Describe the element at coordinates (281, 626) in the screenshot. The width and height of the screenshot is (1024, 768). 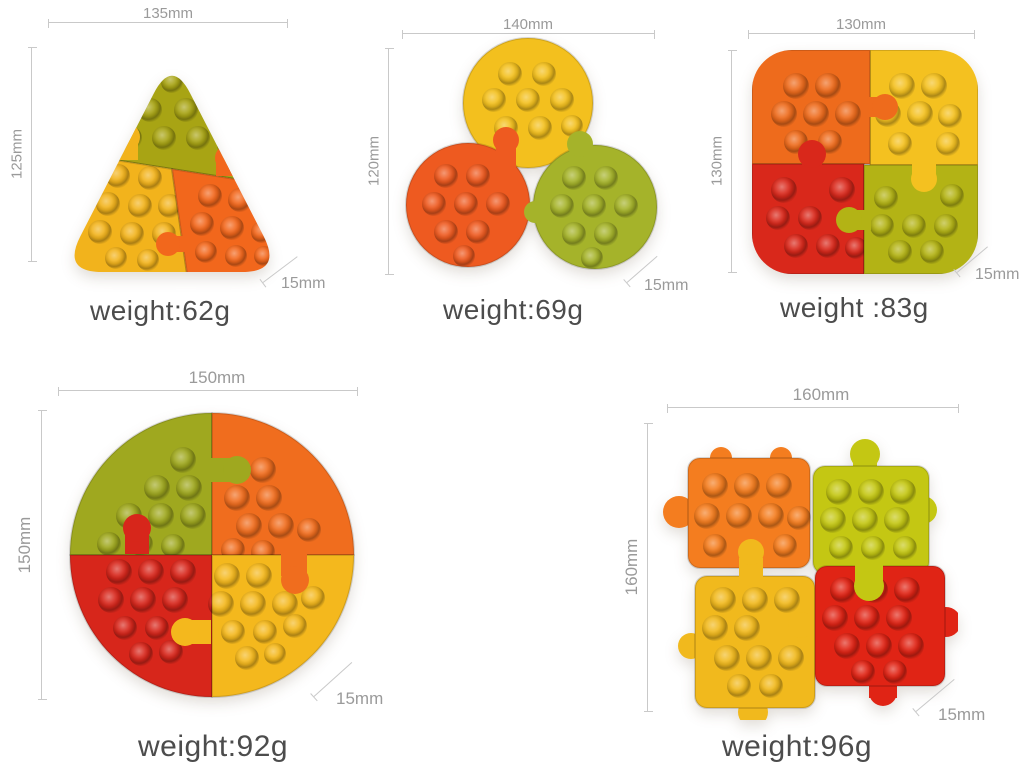
I see `circle-piece-yellow` at that location.